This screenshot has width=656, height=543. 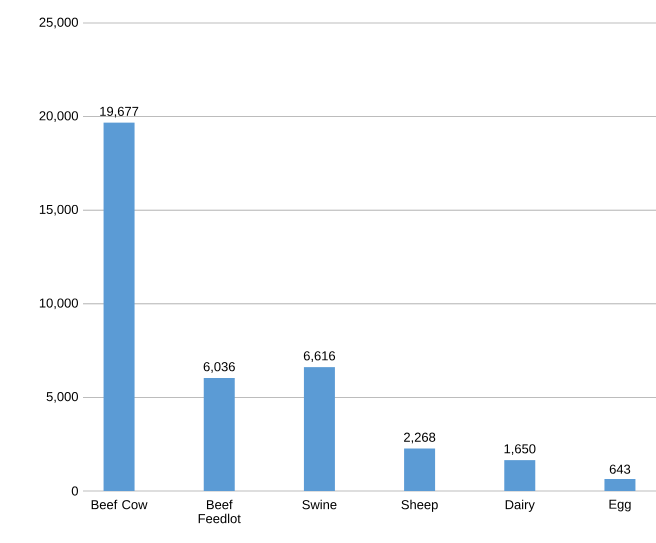 What do you see at coordinates (620, 506) in the screenshot?
I see `x-tick-label: Egg` at bounding box center [620, 506].